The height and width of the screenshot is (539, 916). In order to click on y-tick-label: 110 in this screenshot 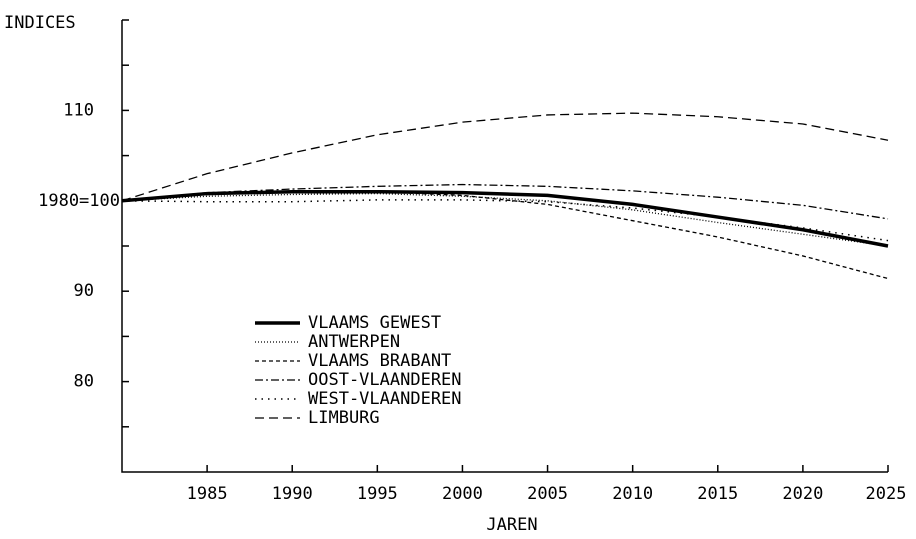, I will do `click(78, 110)`.